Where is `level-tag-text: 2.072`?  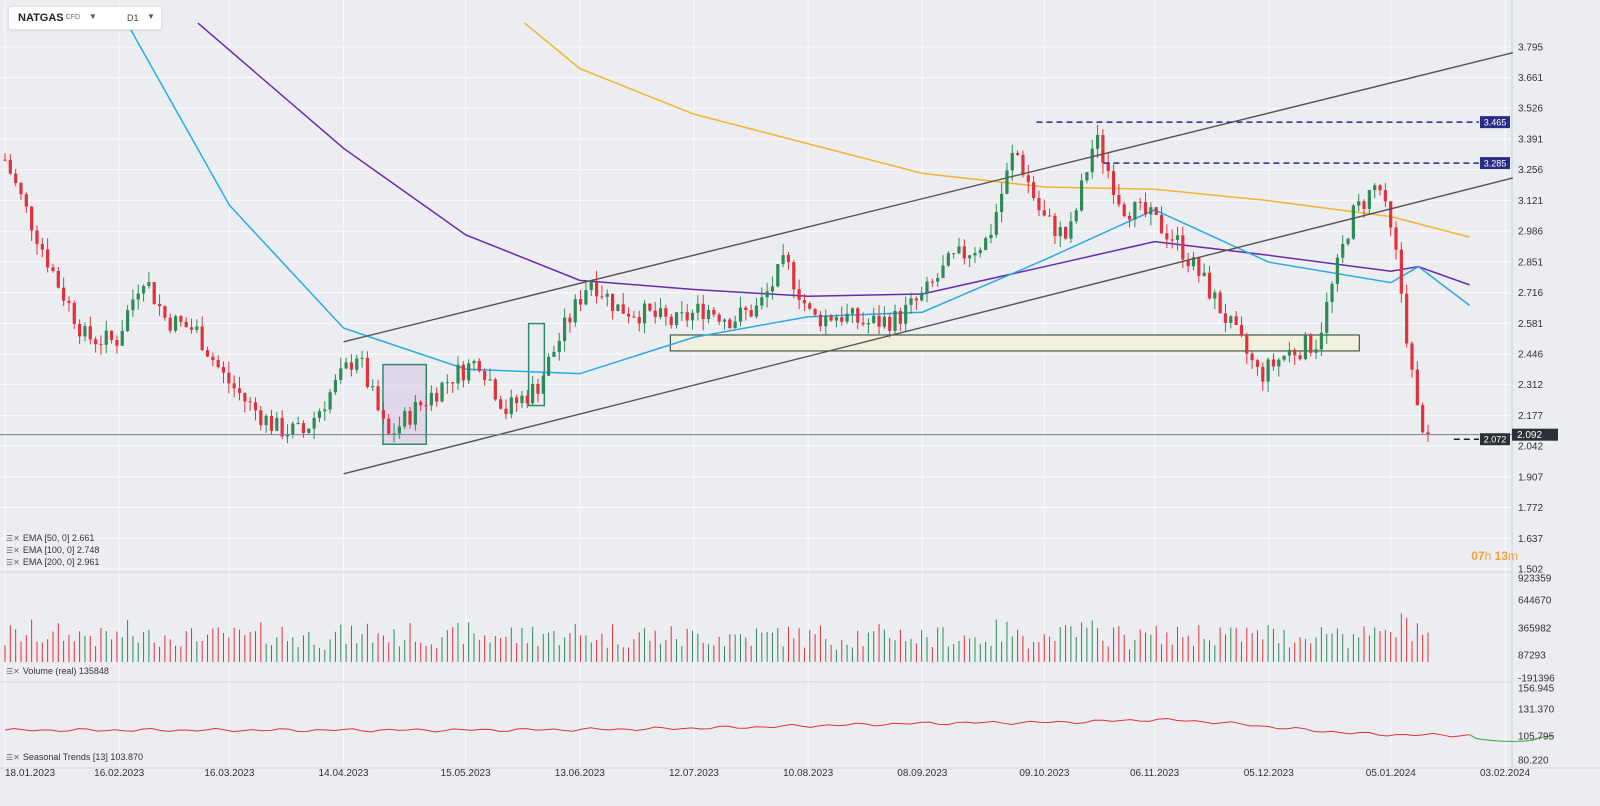
level-tag-text: 2.072 is located at coordinates (1495, 440).